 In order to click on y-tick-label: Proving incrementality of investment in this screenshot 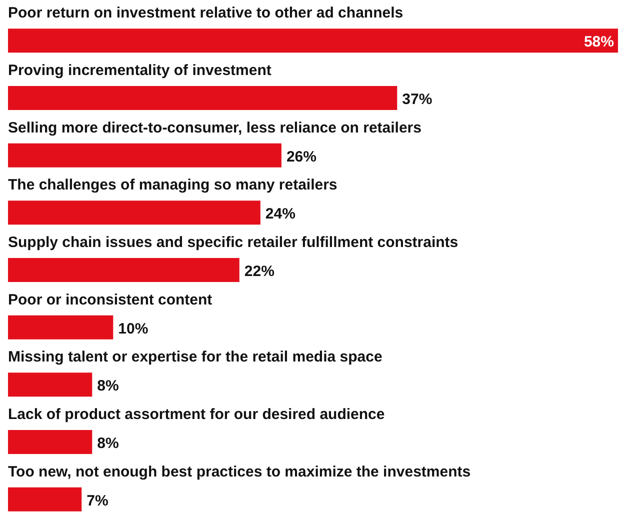, I will do `click(140, 70)`.